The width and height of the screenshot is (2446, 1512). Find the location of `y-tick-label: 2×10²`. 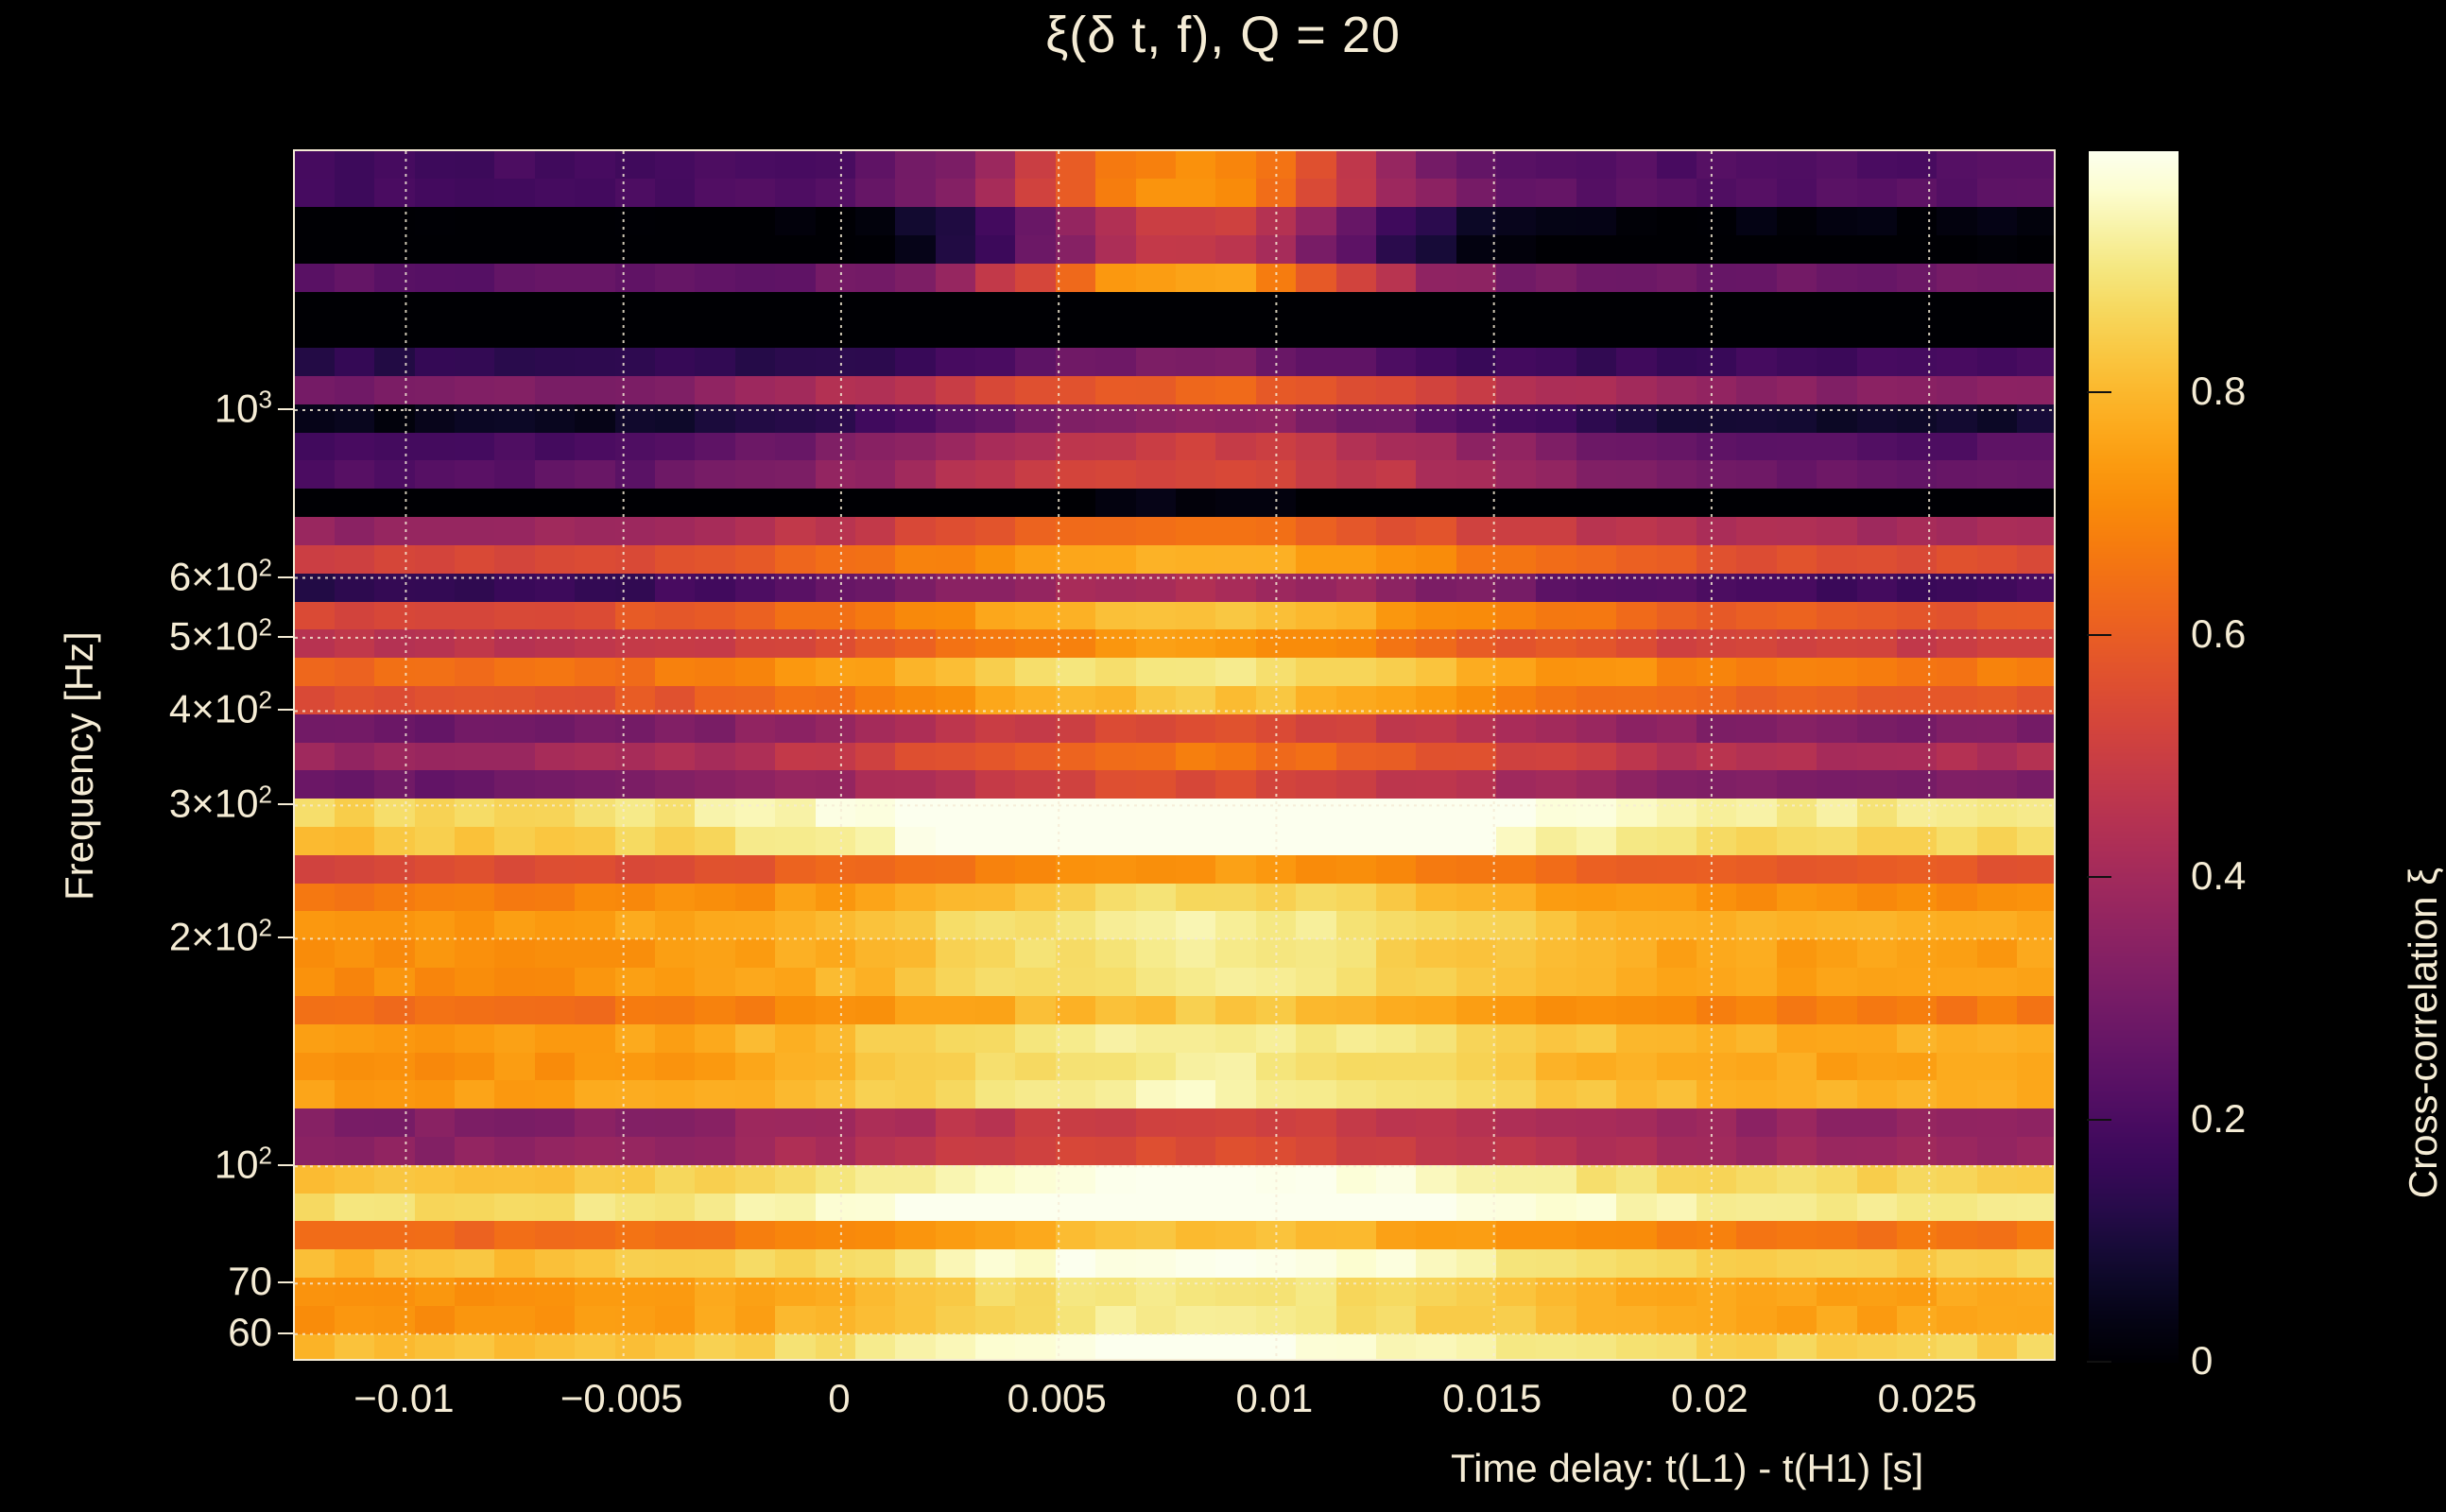

y-tick-label: 2×10² is located at coordinates (220, 936).